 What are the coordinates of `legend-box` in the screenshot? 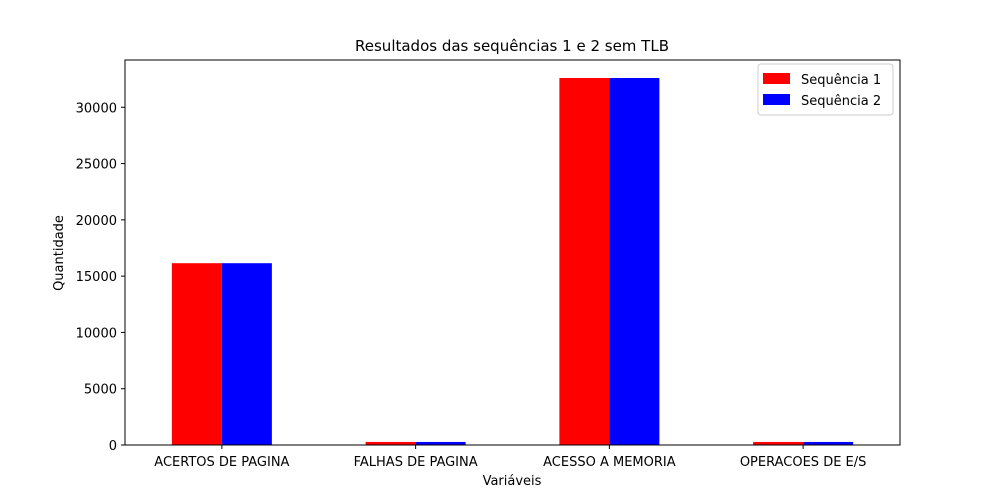 It's located at (825, 89).